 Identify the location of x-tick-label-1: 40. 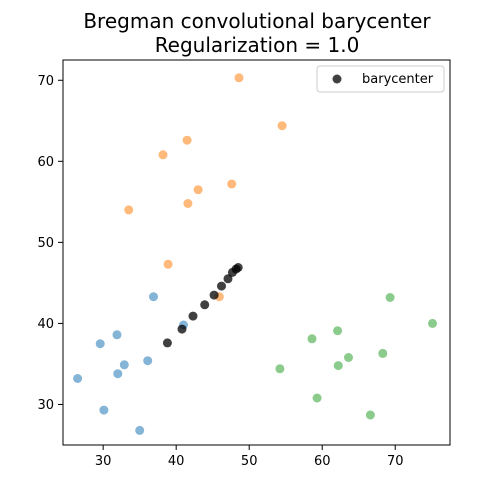
(176, 461).